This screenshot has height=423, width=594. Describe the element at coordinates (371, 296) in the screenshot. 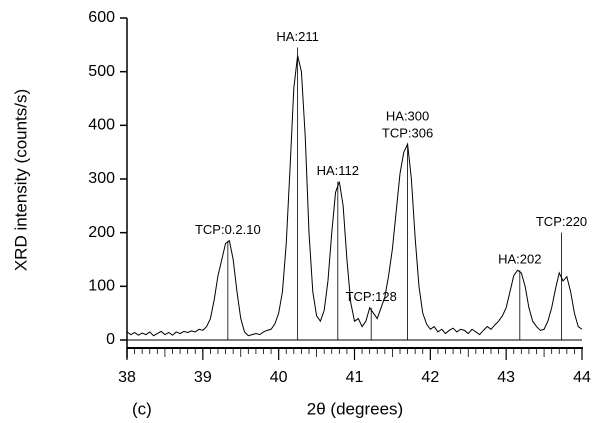

I see `peak-label: TCP:128` at that location.